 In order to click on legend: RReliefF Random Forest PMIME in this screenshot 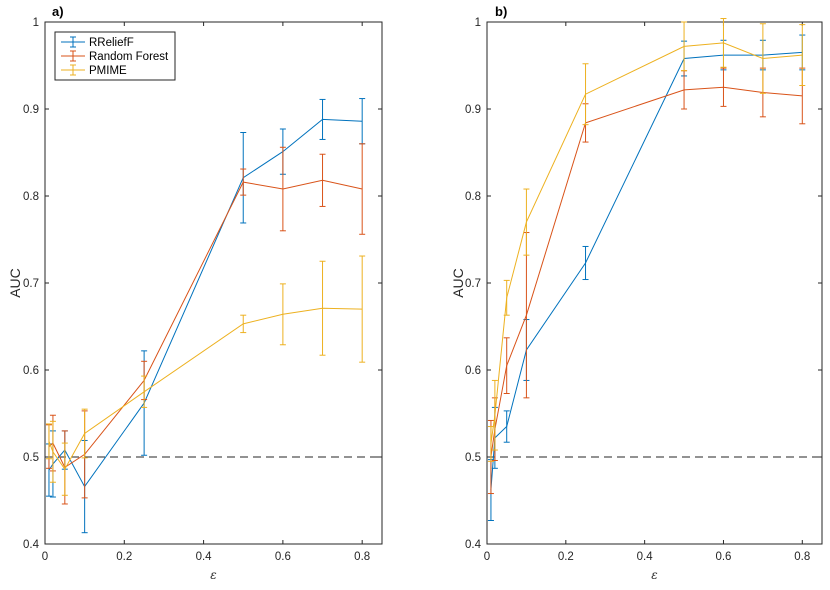, I will do `click(115, 56)`.